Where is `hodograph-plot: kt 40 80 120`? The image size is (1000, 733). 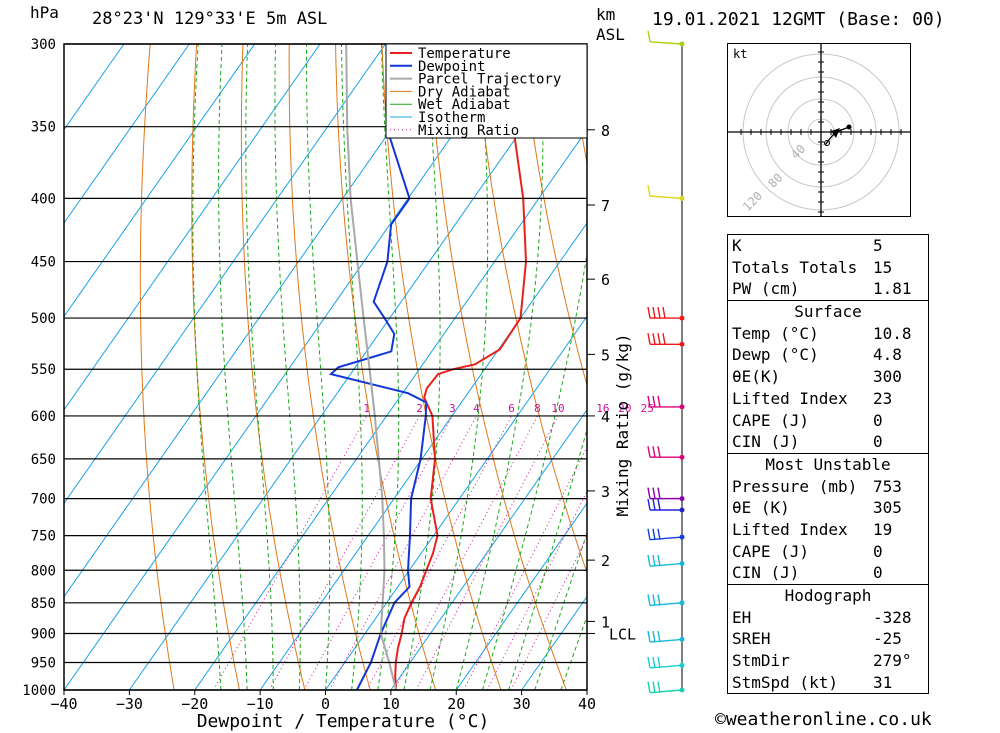 hodograph-plot: kt 40 80 120 is located at coordinates (819, 130).